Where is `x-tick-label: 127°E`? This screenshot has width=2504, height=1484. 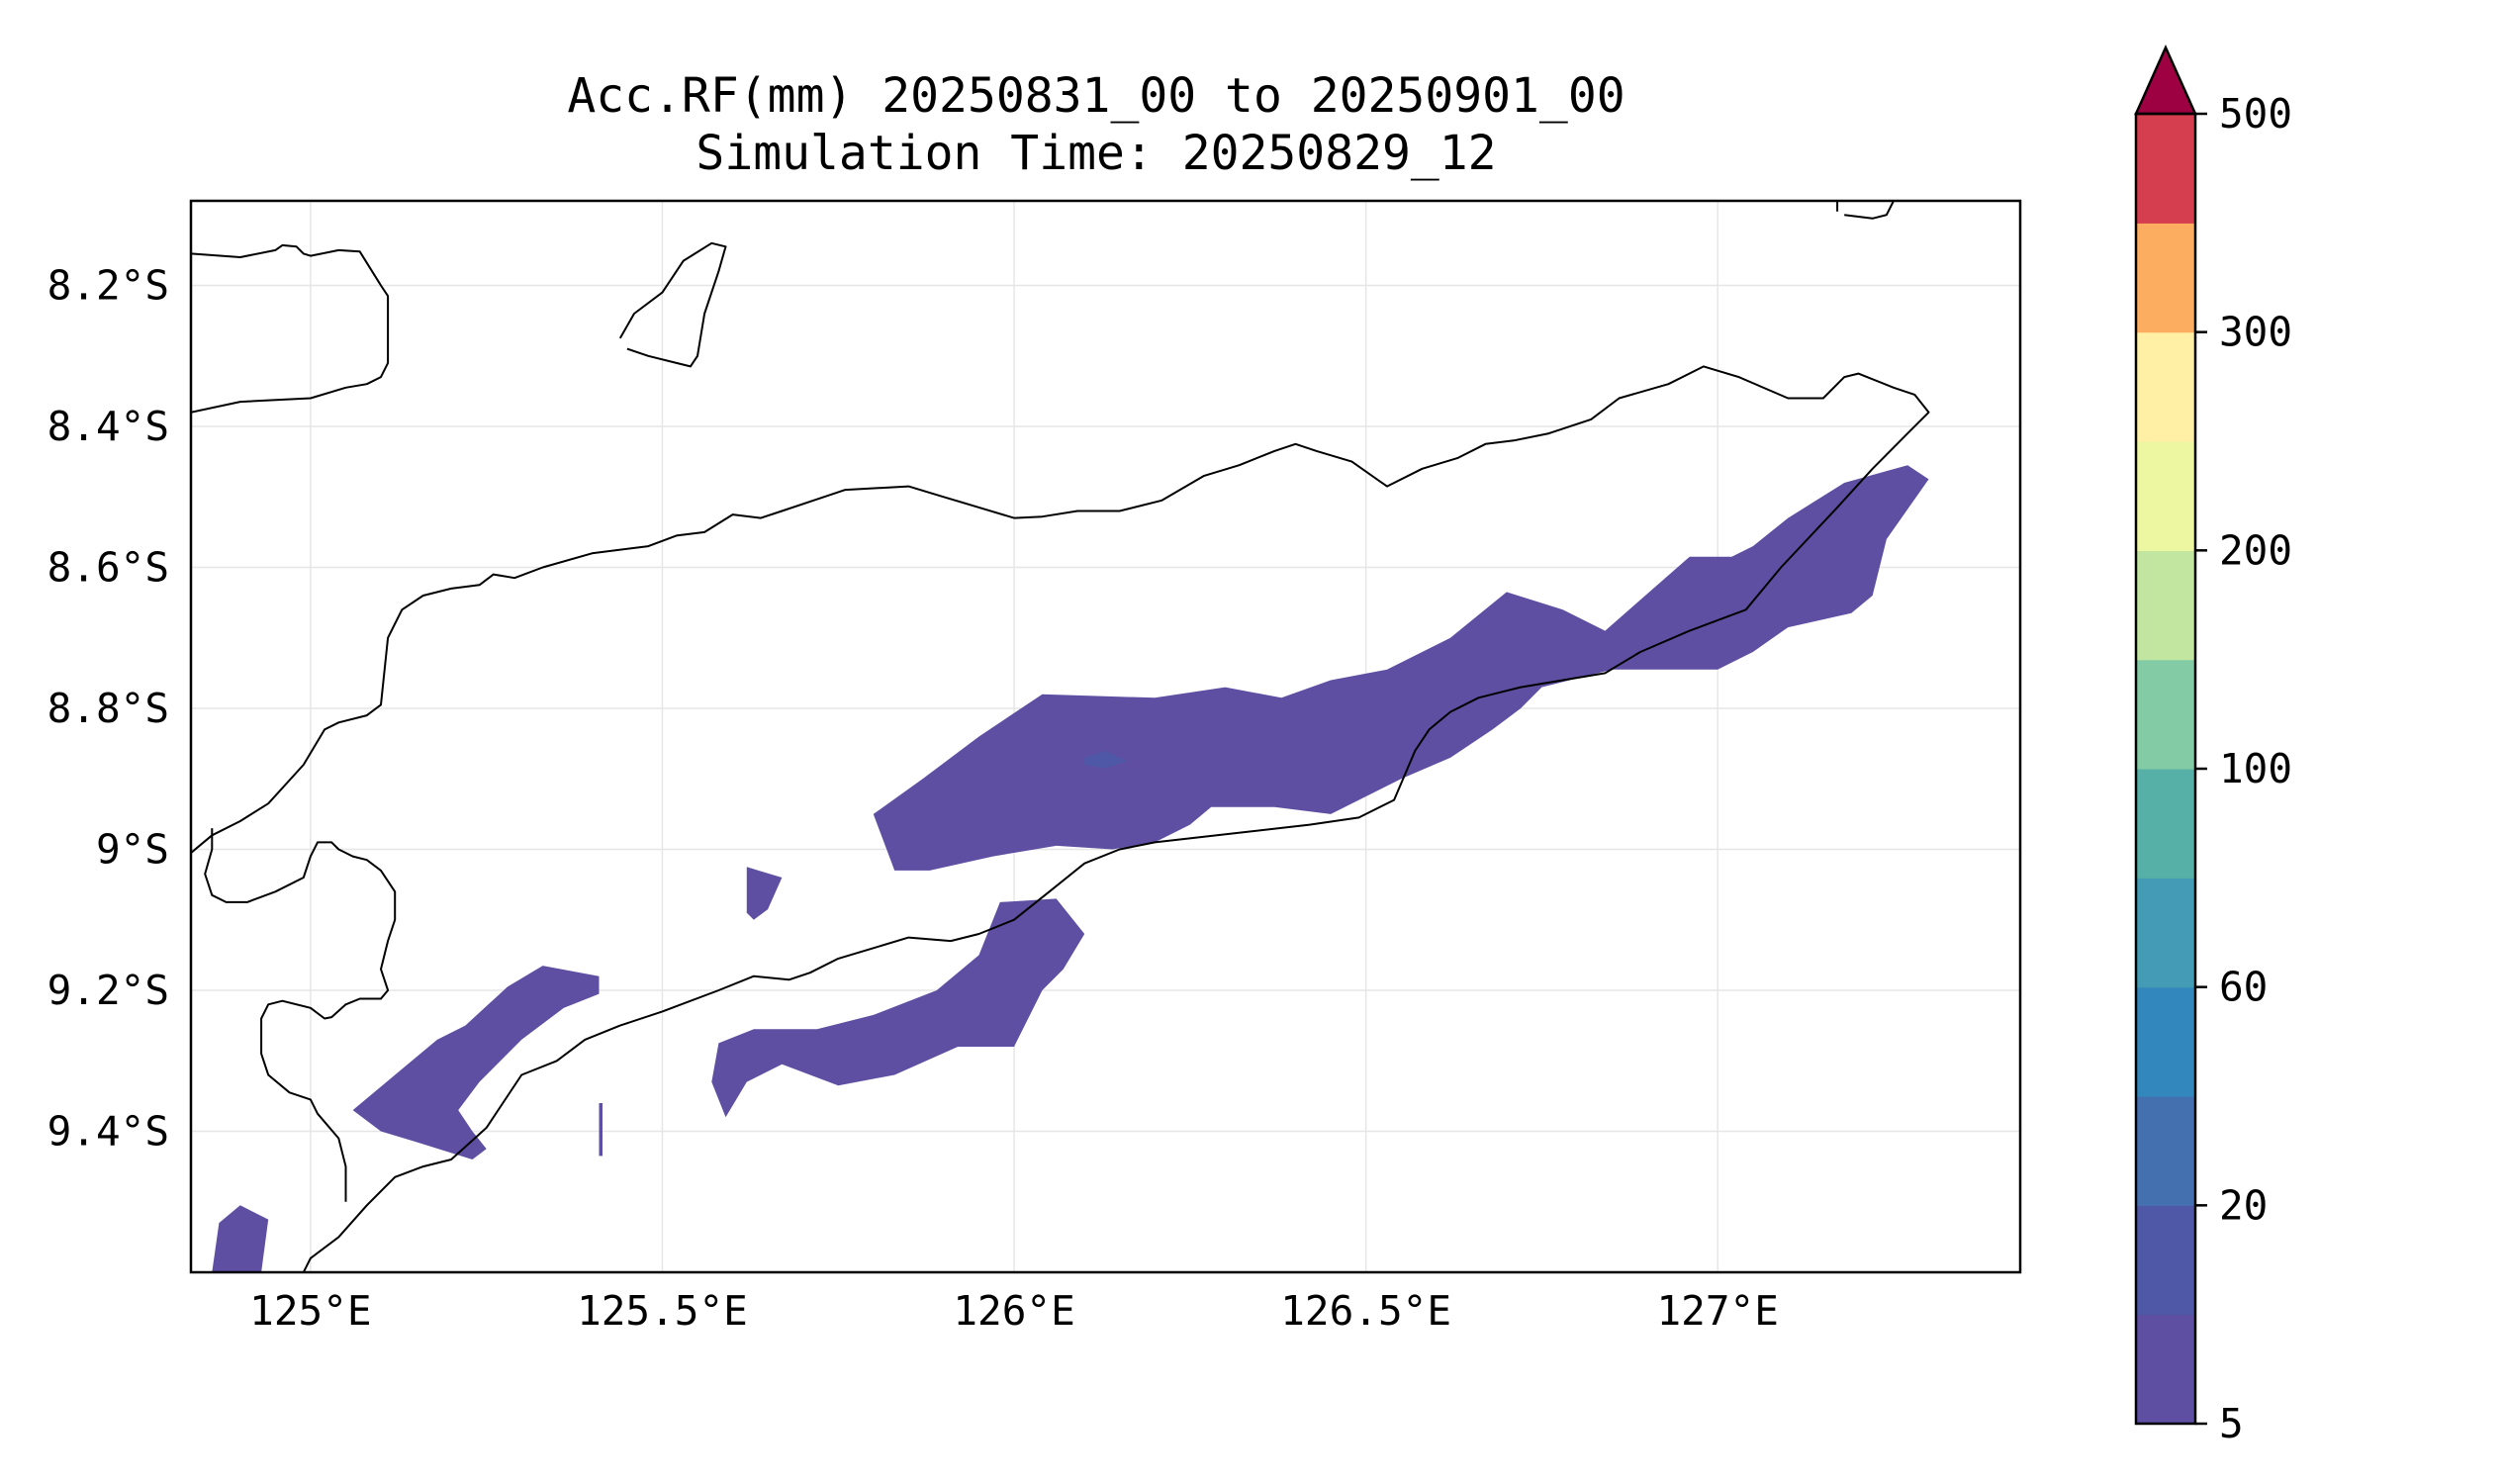
x-tick-label: 127°E is located at coordinates (1717, 1311).